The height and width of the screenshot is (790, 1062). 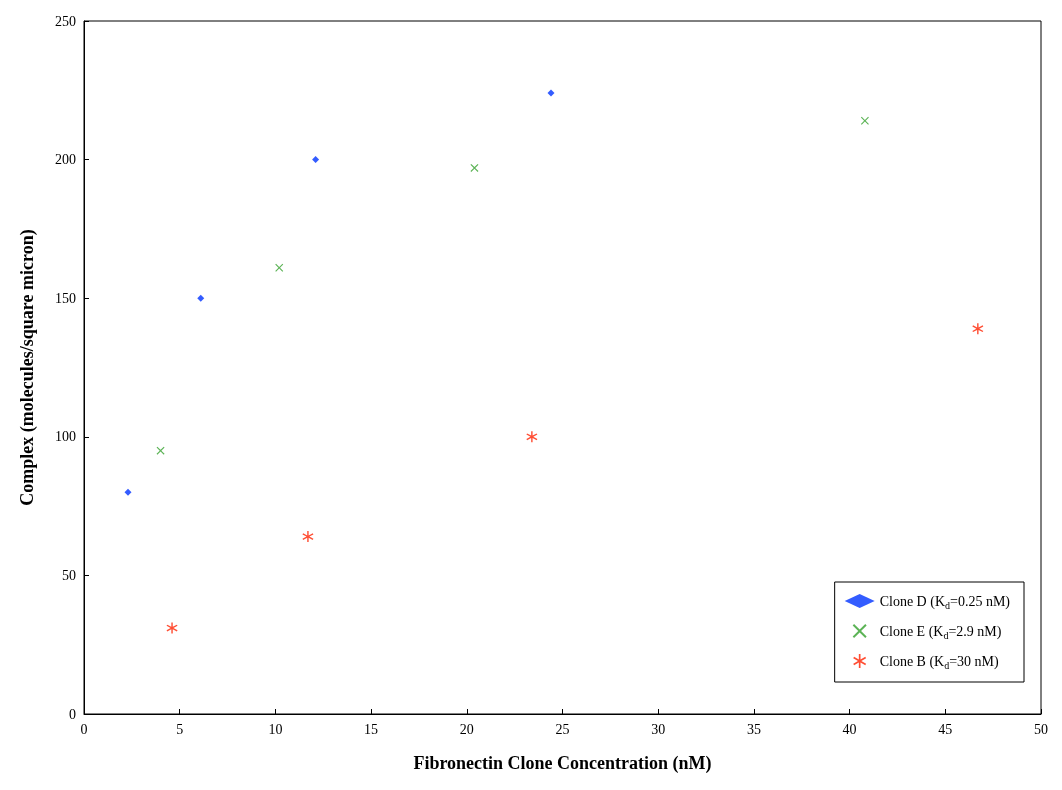 I want to click on x-tick-label: 35, so click(x=753, y=729).